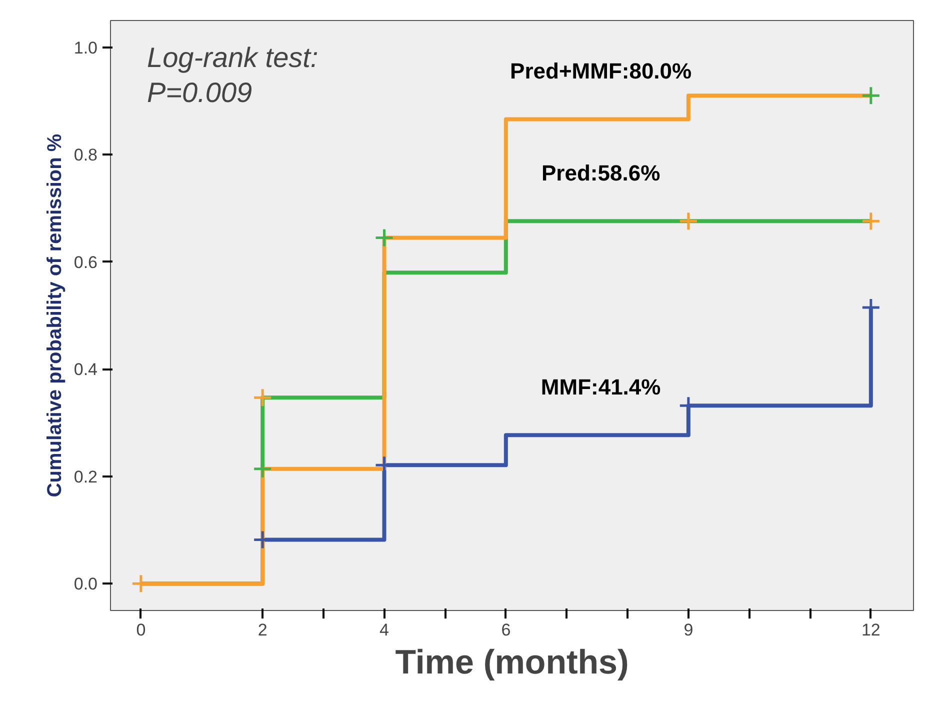 This screenshot has width=933, height=705. I want to click on y-axis-title: Cumulative probability of remission %, so click(55, 316).